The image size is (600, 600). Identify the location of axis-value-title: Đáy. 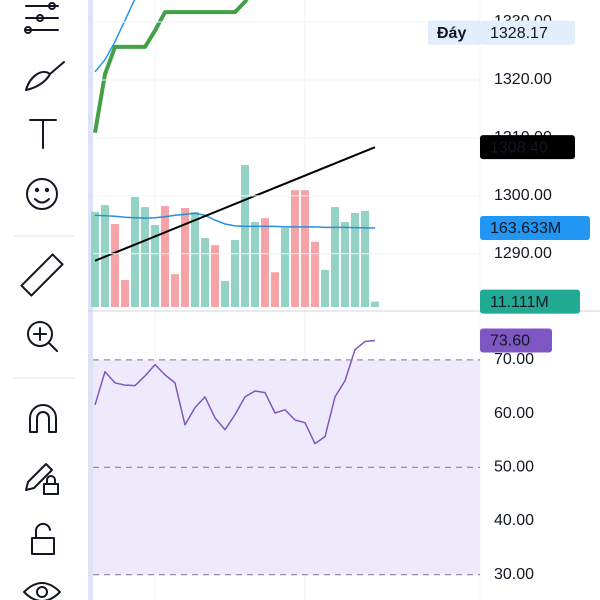
(451, 33).